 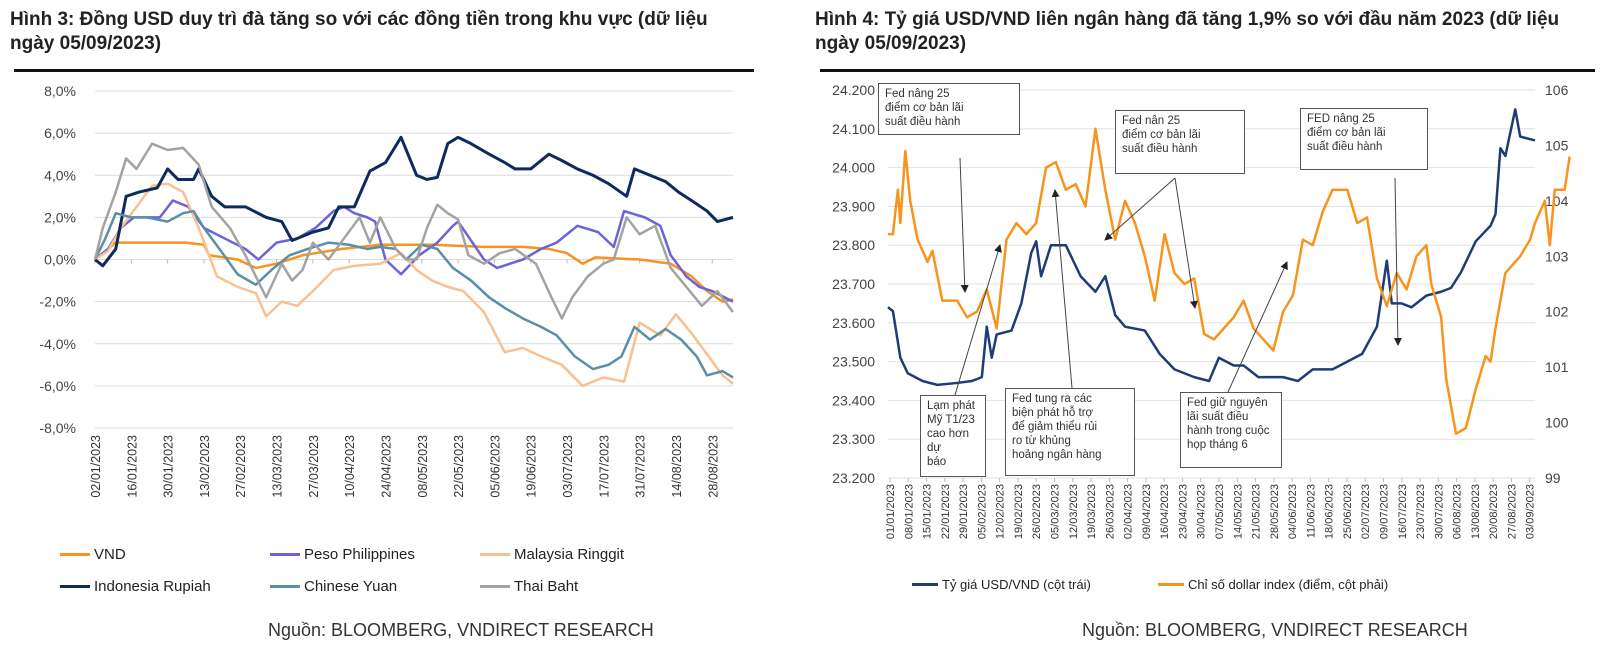 What do you see at coordinates (1288, 584) in the screenshot?
I see `legend-label: Chỉ số dollar index (điểm, cột phải)` at bounding box center [1288, 584].